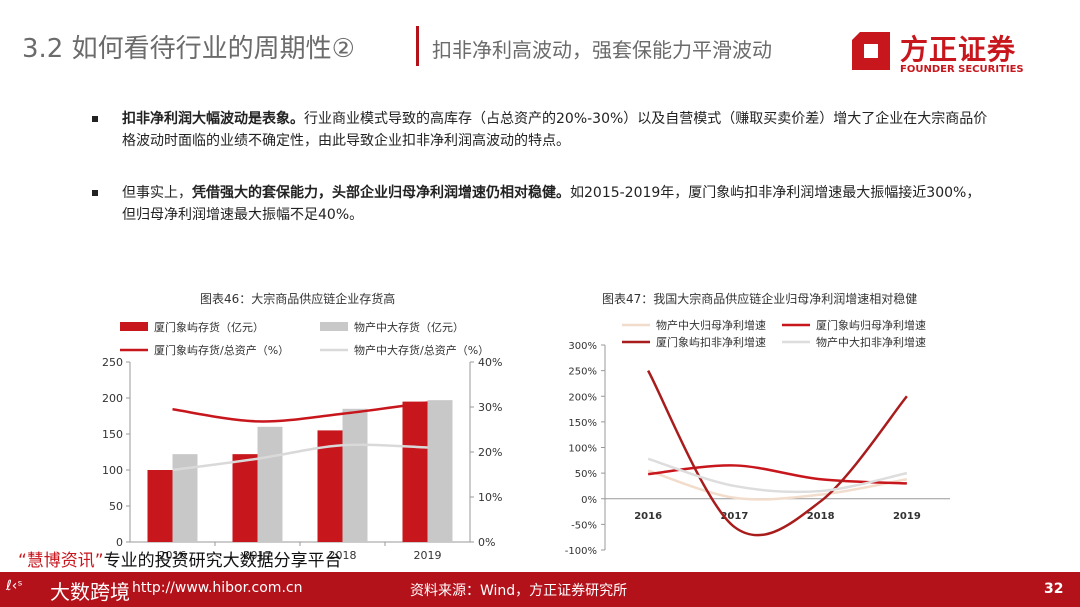 This screenshot has width=1080, height=607. What do you see at coordinates (602, 50) in the screenshot?
I see `page-subtitle: 扣非净利高波动，强套保能力平滑波动` at bounding box center [602, 50].